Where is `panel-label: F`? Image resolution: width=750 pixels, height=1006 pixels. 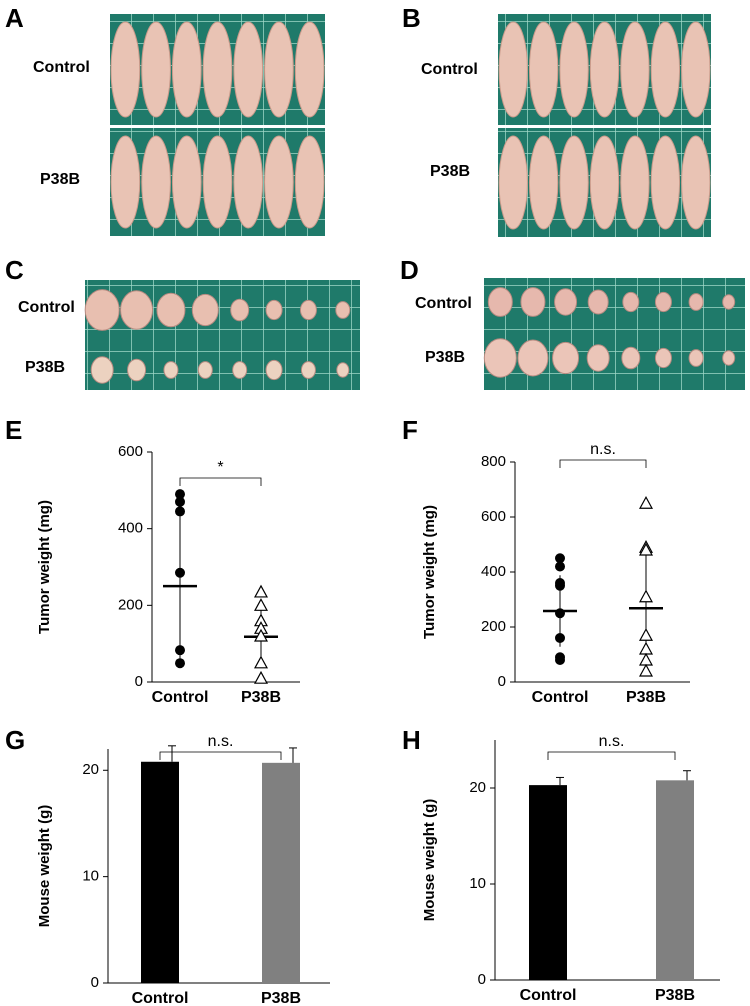
panel-label: F is located at coordinates (410, 430).